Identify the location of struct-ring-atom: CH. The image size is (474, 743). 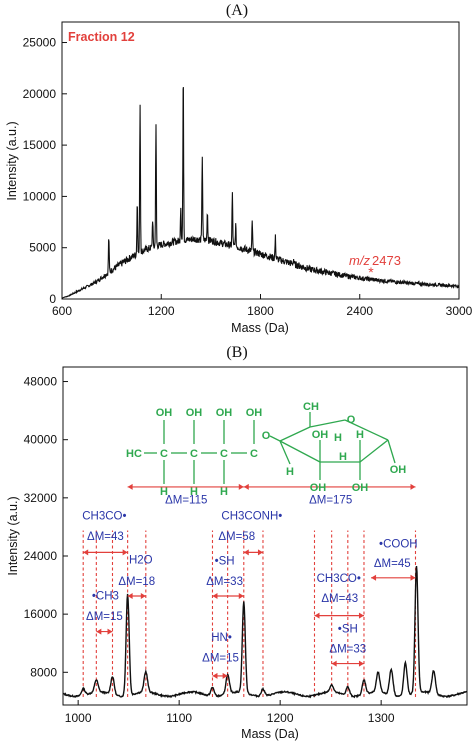
(311, 407).